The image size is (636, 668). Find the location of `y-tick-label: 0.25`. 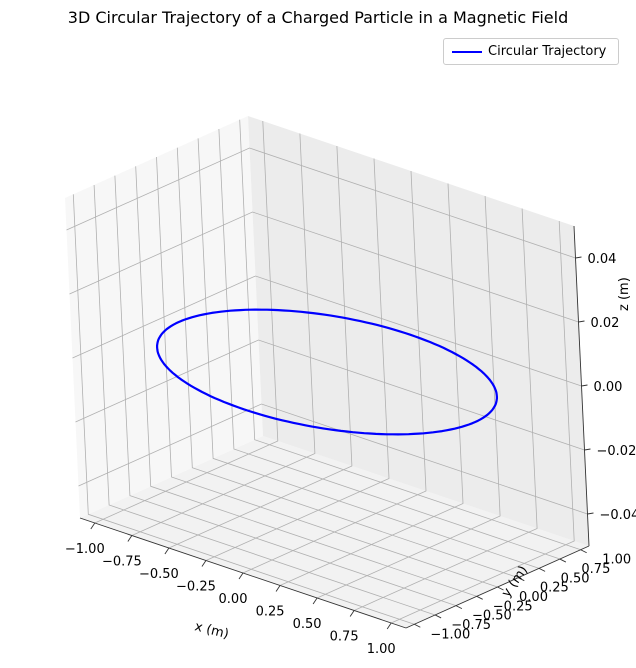

y-tick-label: 0.25 is located at coordinates (554, 588).